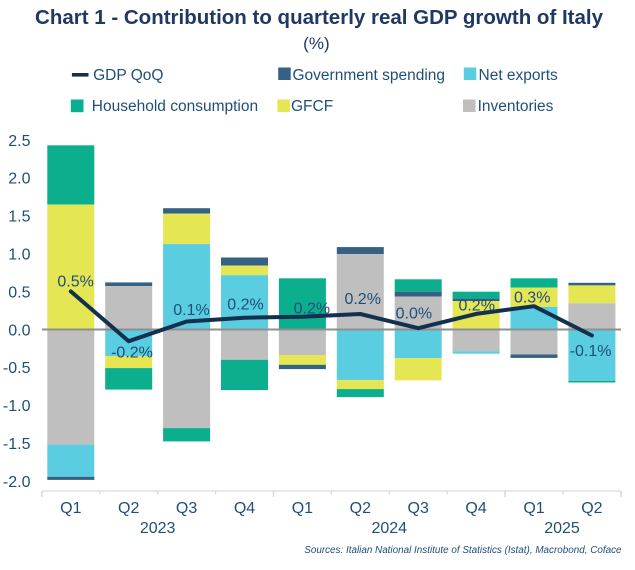  I want to click on svg-text: 0.1%, so click(191, 310).